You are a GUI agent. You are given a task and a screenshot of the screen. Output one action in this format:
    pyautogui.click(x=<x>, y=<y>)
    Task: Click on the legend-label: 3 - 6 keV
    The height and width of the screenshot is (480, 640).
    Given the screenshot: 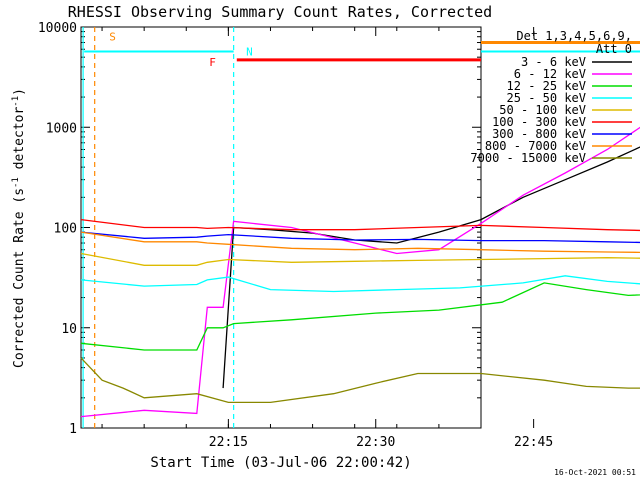 What is the action you would take?
    pyautogui.click(x=553, y=62)
    